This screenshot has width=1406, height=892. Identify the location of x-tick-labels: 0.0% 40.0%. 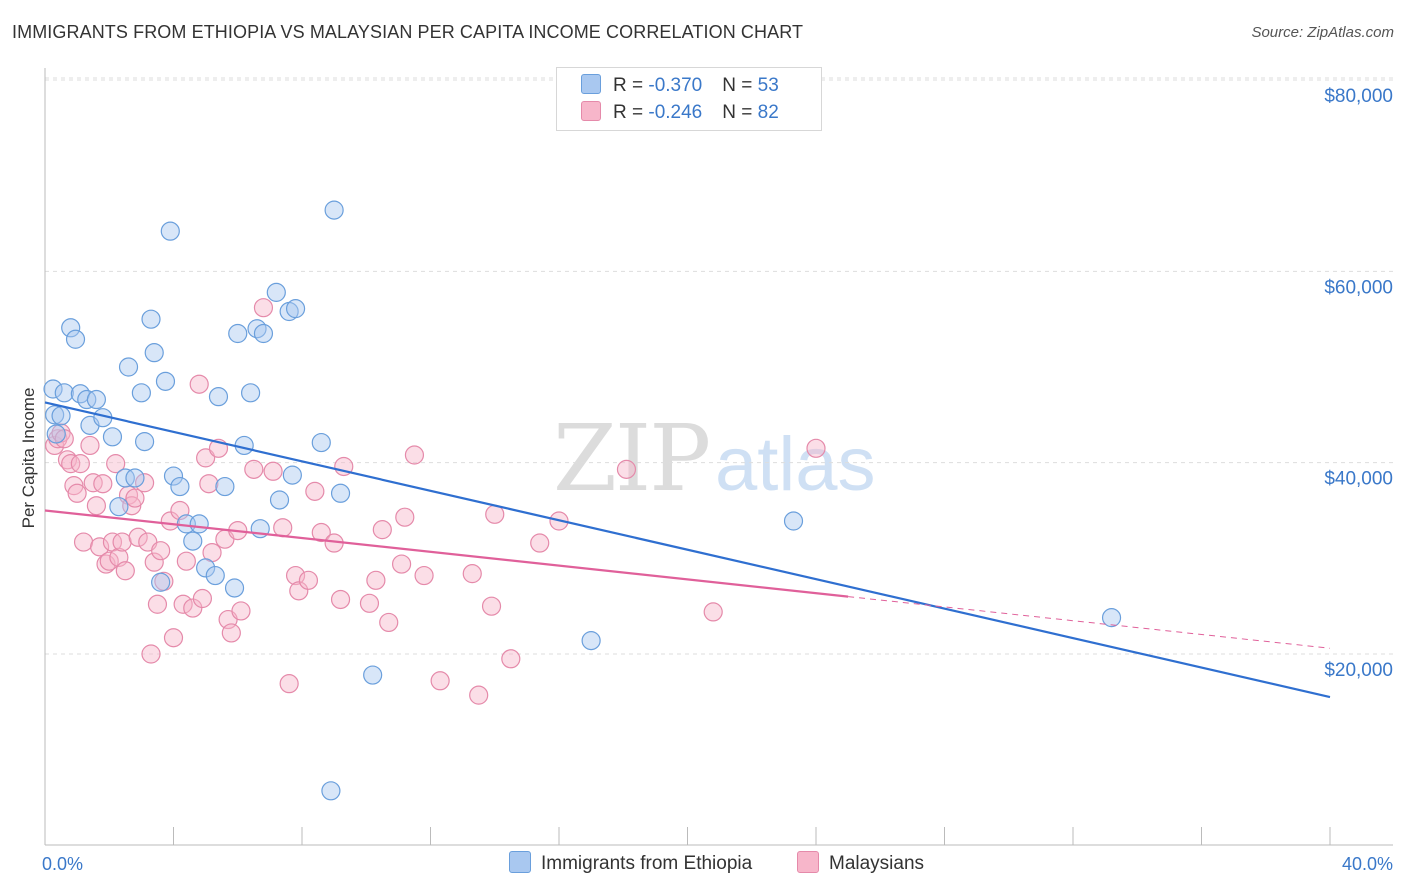
(717, 864).